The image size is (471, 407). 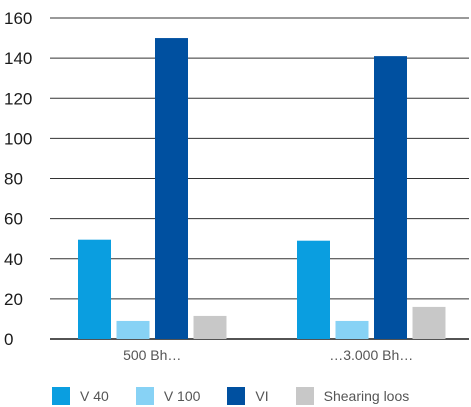 I want to click on y-tick-label: 120, so click(x=18, y=98).